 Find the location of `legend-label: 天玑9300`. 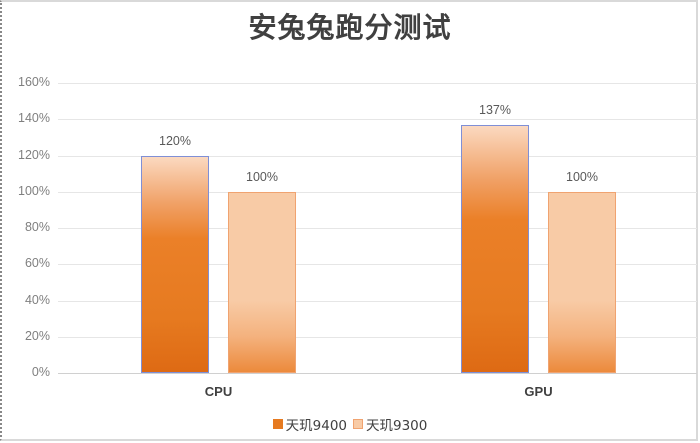

legend-label: 天玑9300 is located at coordinates (397, 426).